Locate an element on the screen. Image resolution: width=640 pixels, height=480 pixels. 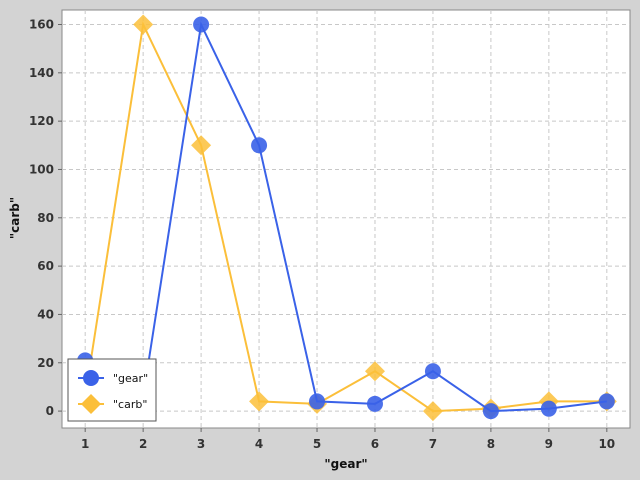
y-tick-label: 80 is located at coordinates (45, 218).